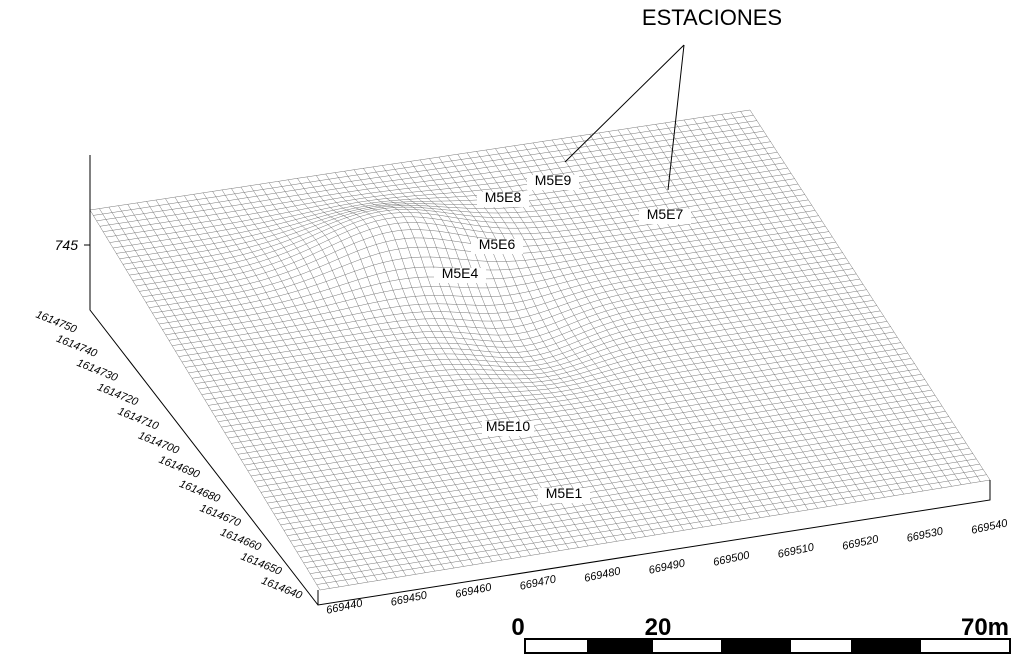  What do you see at coordinates (241, 539) in the screenshot?
I see `y-tick-label: 1614660` at bounding box center [241, 539].